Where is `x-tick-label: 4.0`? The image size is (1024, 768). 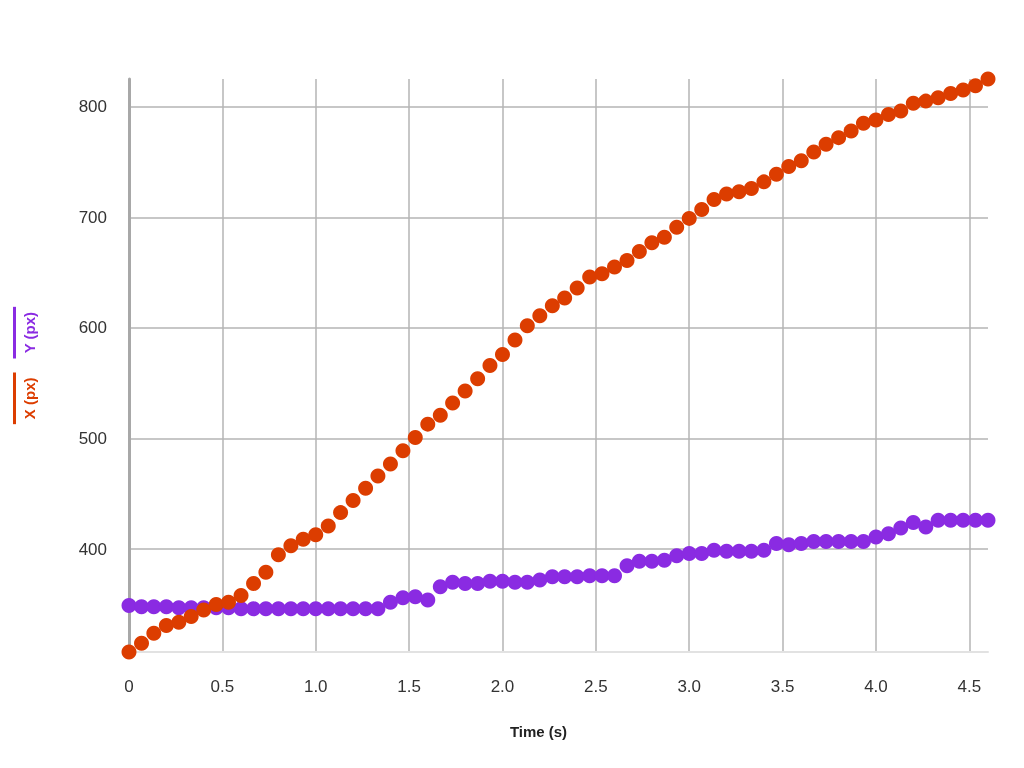
x-tick-label: 4.0 is located at coordinates (876, 686).